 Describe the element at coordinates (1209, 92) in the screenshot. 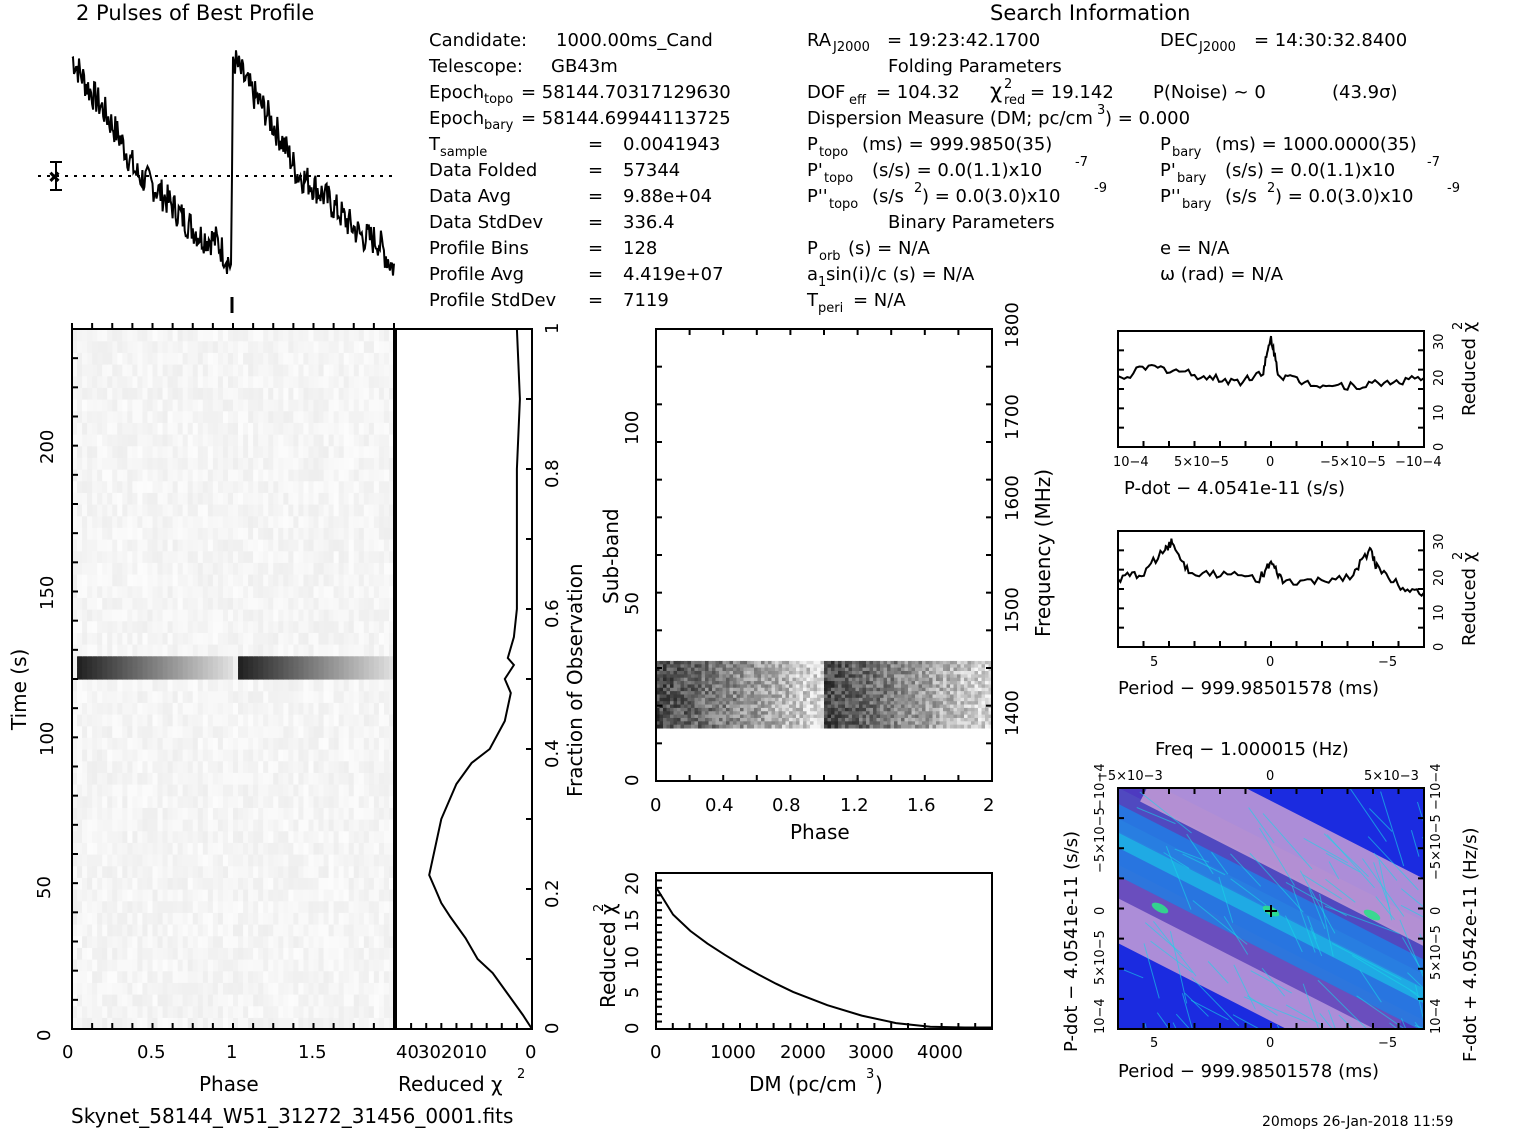

I see `pnoise: P(Noise) ~ 0` at that location.